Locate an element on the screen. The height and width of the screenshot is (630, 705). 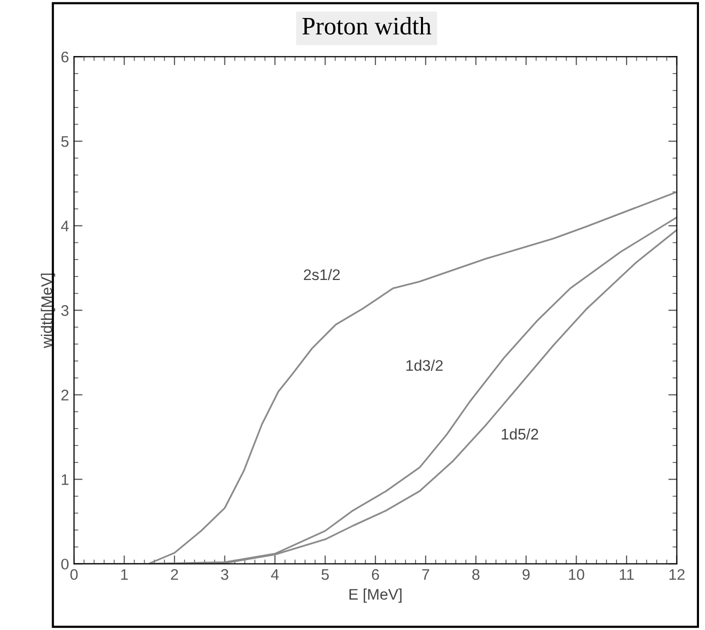
x-tick-label: 6 is located at coordinates (375, 574).